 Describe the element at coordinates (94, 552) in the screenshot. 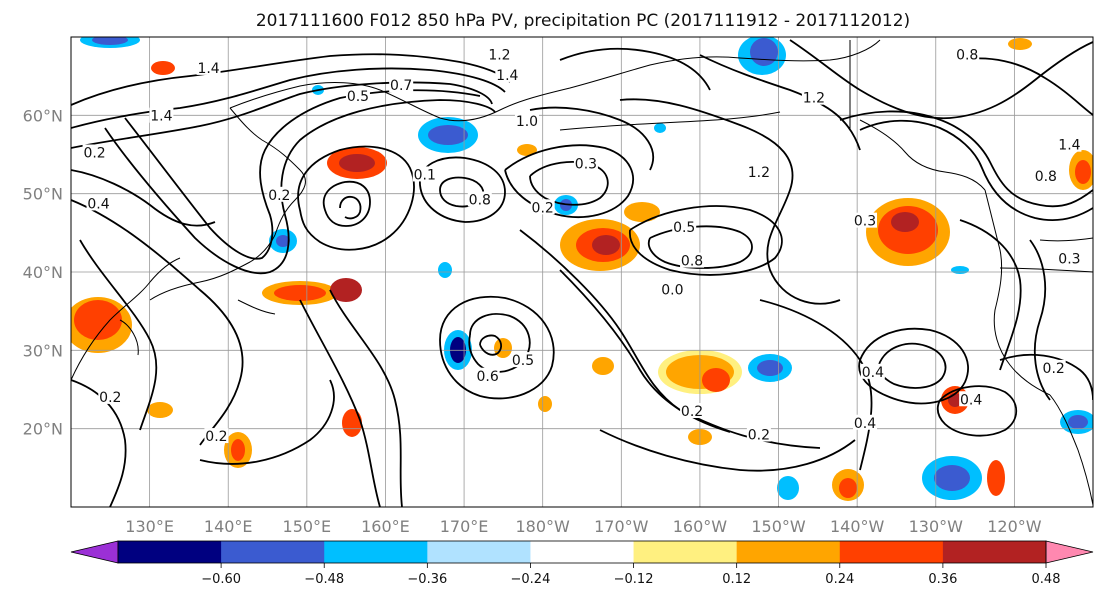

I see `colorbar-extend-low` at that location.